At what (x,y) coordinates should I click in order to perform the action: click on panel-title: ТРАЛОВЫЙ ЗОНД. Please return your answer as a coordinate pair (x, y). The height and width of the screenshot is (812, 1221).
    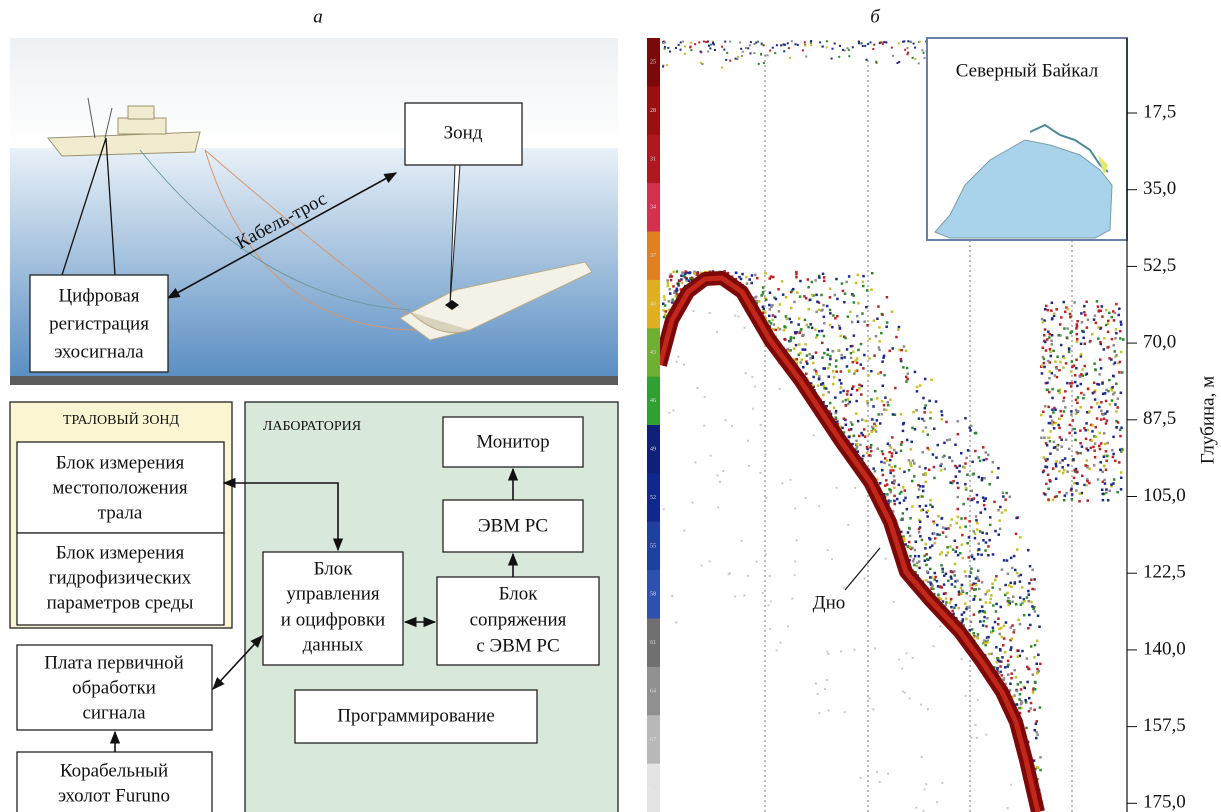
    Looking at the image, I should click on (121, 419).